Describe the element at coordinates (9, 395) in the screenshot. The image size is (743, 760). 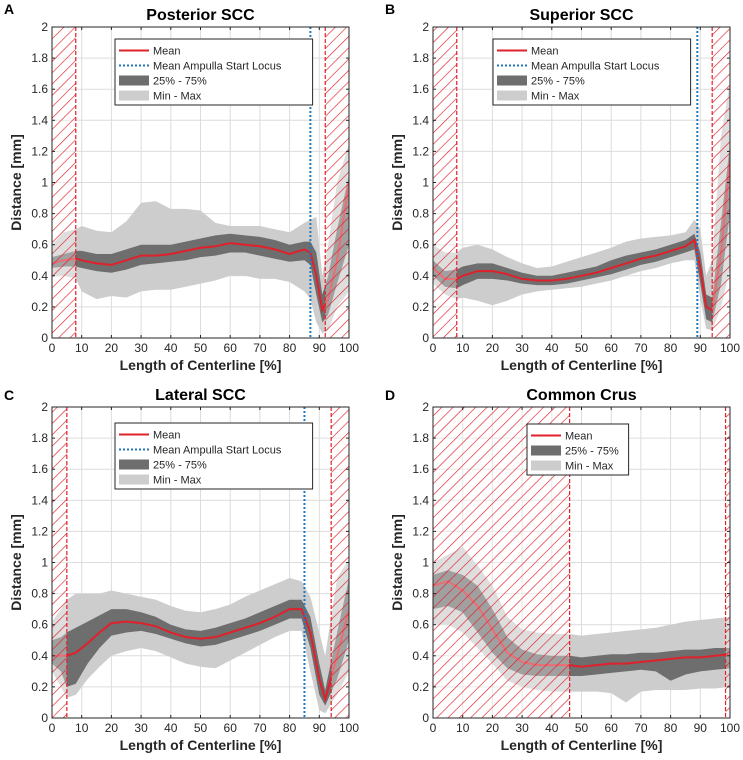
I see `panel-letter: C` at that location.